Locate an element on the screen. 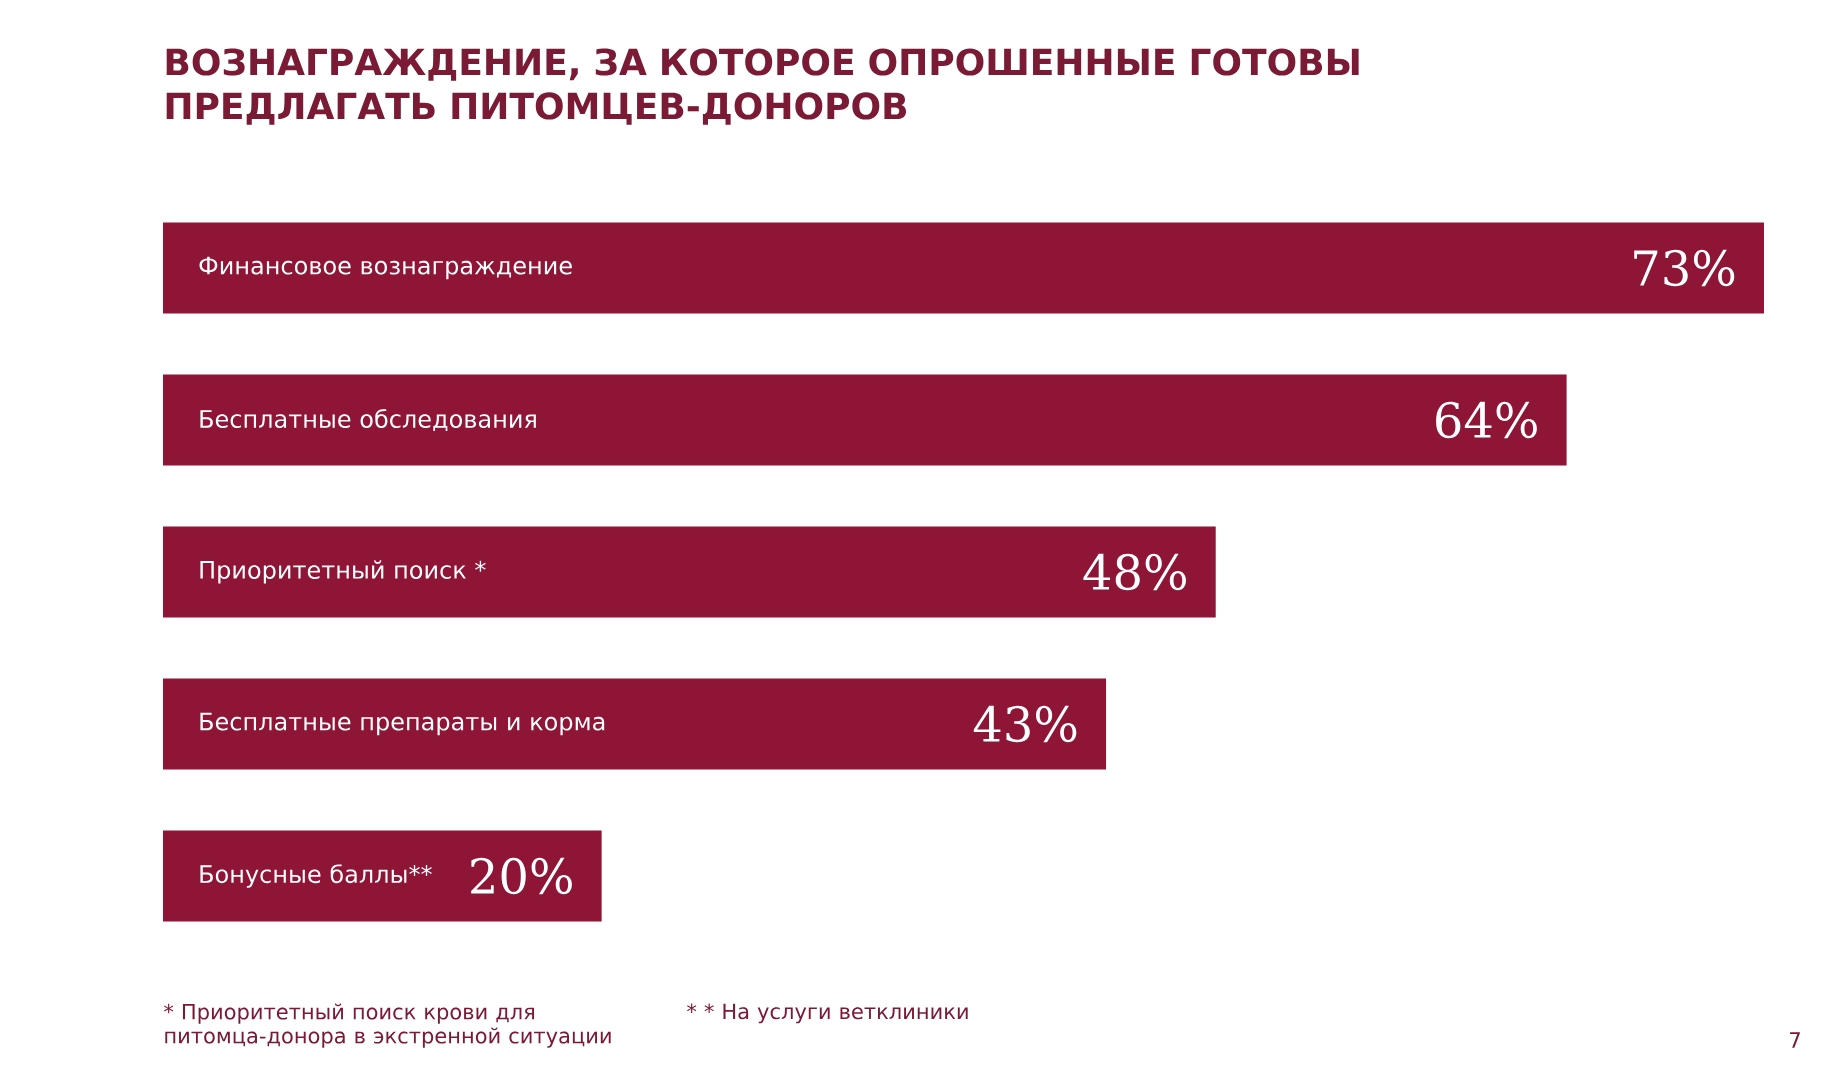 This screenshot has height=1080, width=1846. chart-title: ВОЗНАГРАЖДЕНИЕ, ЗА КОТОРОЕ ОПРОШЕННЫЕ ГОТОВЫ ПРЕДЛАГАТЬ ПИТОМЦЕВ-ДОНОРОВ is located at coordinates (762, 86).